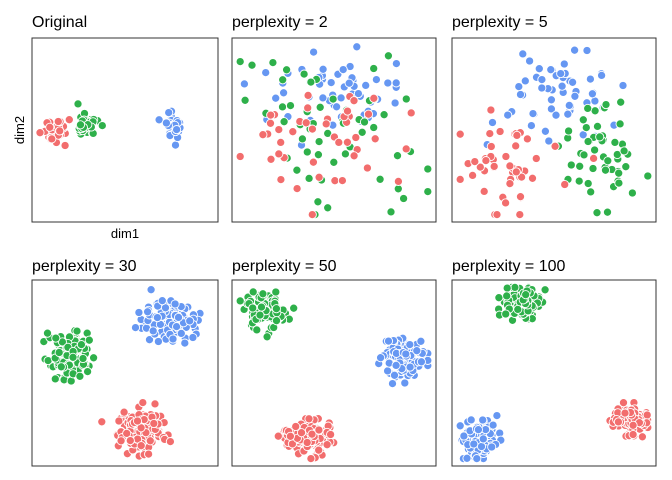 Image resolution: width=672 pixels, height=480 pixels. I want to click on panel-title: perplexity = 50, so click(284, 266).